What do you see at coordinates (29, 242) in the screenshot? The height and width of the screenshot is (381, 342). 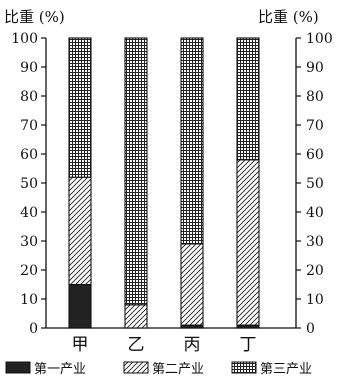 I see `y-tick-label-left: 30` at bounding box center [29, 242].